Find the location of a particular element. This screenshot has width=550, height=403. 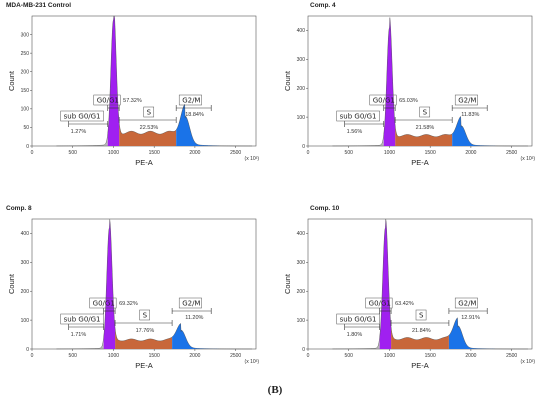

x-tick-label: 500 is located at coordinates (349, 153).